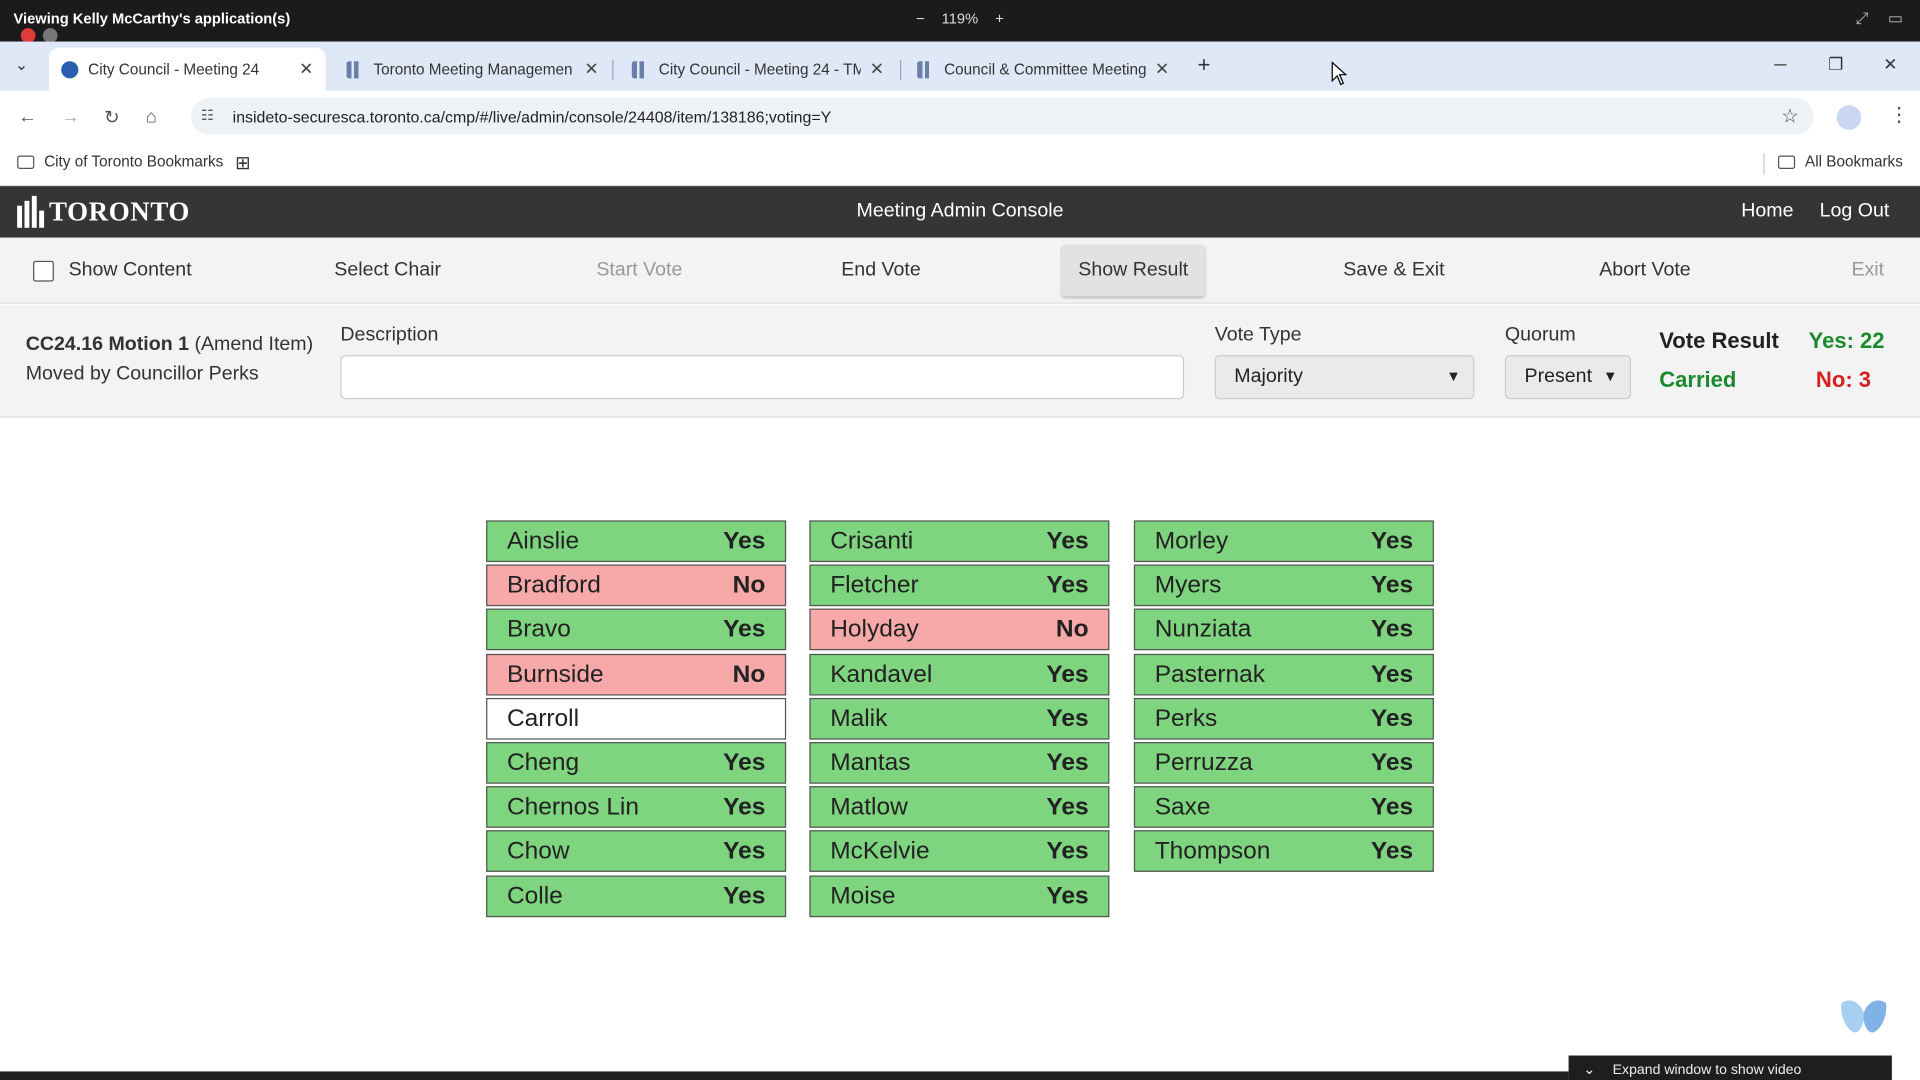 Image resolution: width=1920 pixels, height=1080 pixels. I want to click on chevron-down-icon: ⌄, so click(1589, 1069).